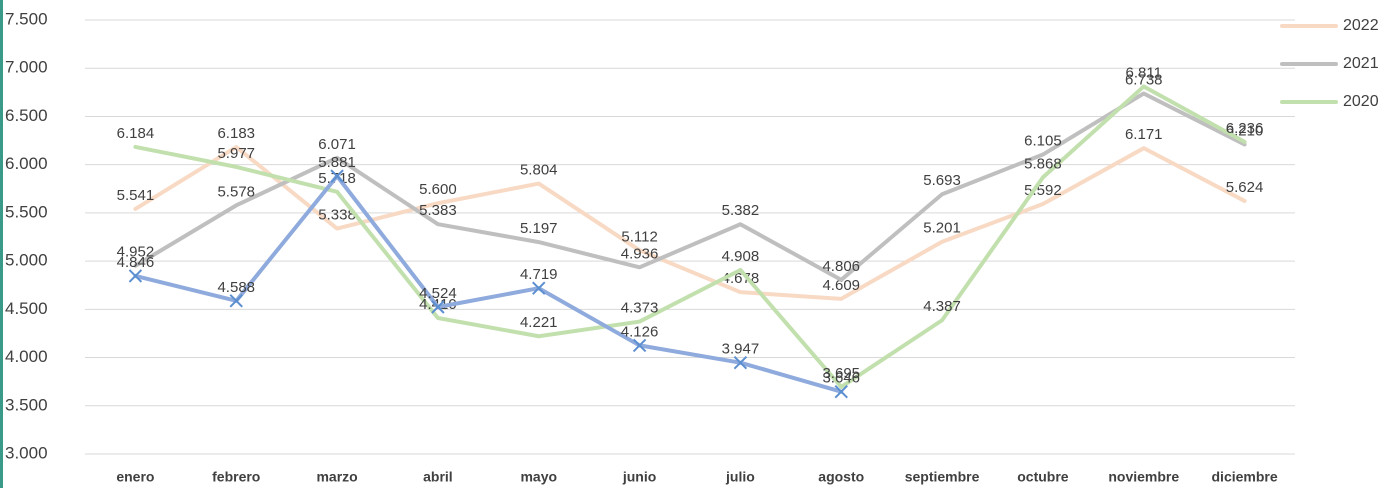 The image size is (1389, 493). What do you see at coordinates (841, 266) in the screenshot?
I see `data-label: 4.806` at bounding box center [841, 266].